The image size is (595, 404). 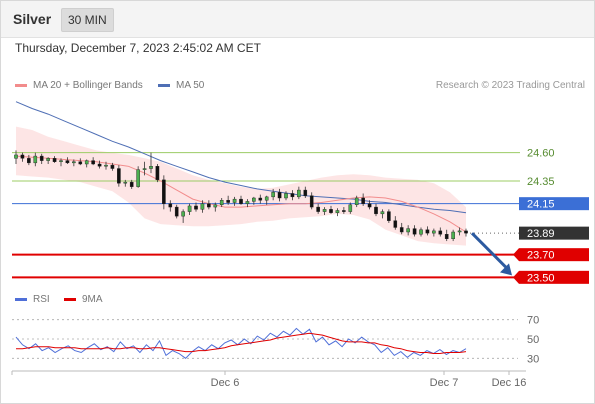 What do you see at coordinates (533, 321) in the screenshot?
I see `rsi-level-label-70: 70` at bounding box center [533, 321].